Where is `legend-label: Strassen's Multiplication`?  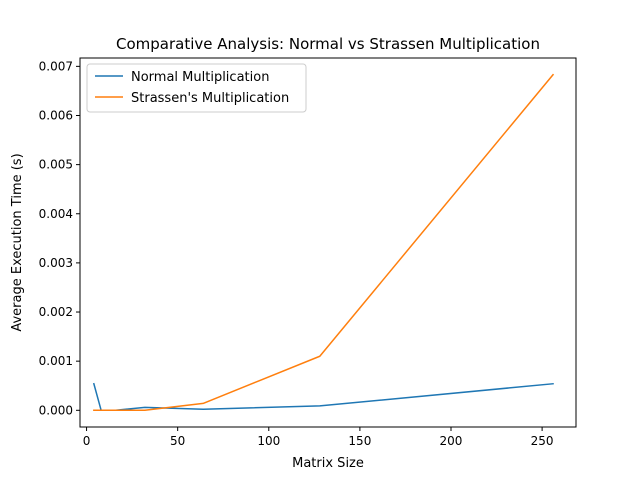 legend-label: Strassen's Multiplication is located at coordinates (210, 98).